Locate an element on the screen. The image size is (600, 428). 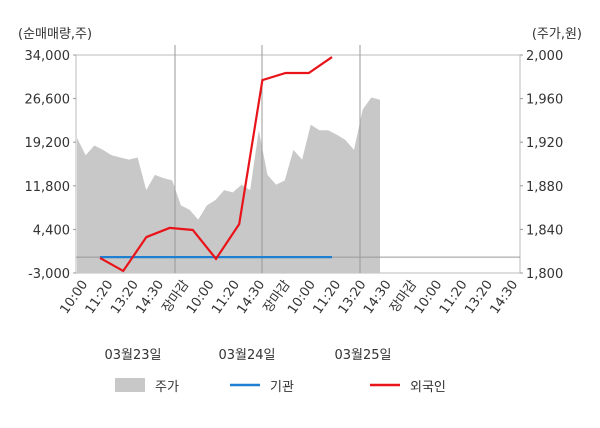
y-tick-label: 26,600 is located at coordinates (48, 100).